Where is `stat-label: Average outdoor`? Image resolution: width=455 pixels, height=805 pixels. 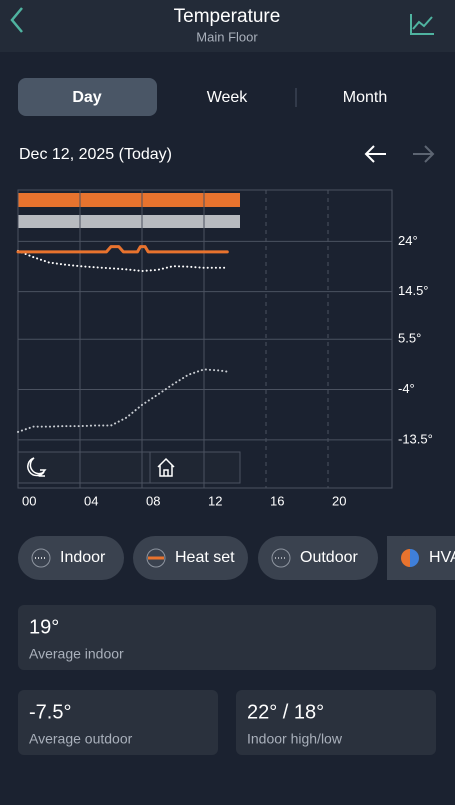
stat-label: Average outdoor is located at coordinates (81, 739).